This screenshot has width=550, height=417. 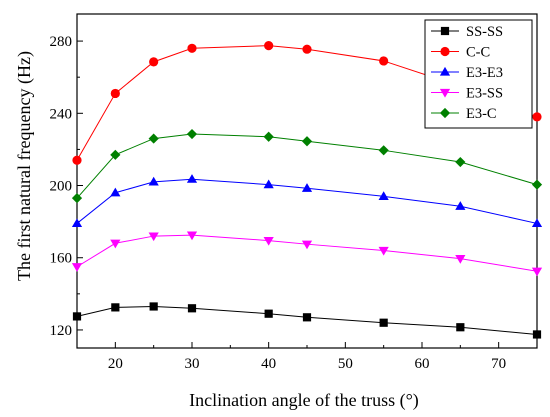 What do you see at coordinates (24, 166) in the screenshot?
I see `y-axis-label: The first natural frequency (Hz)` at bounding box center [24, 166].